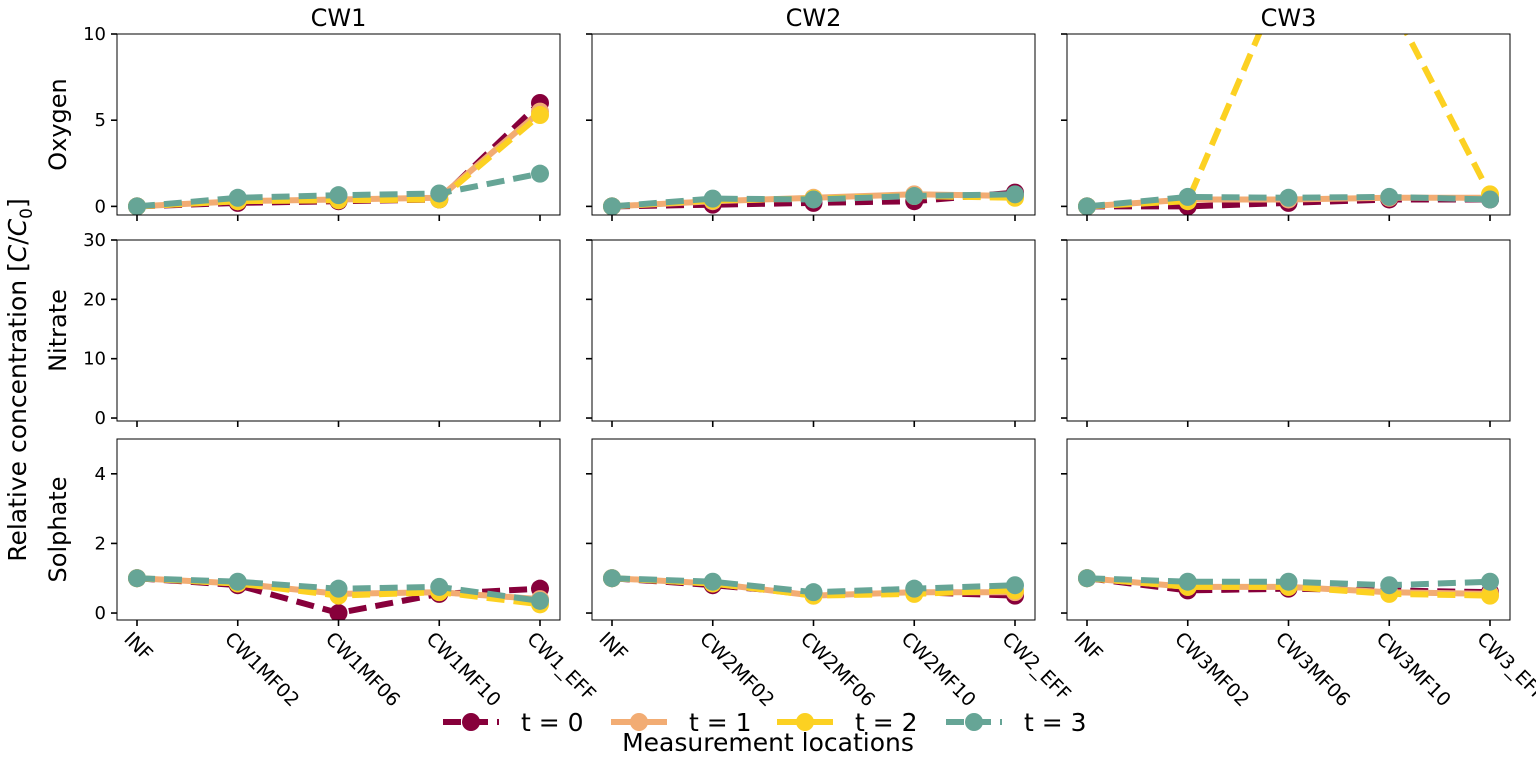  I want to click on row-label-solphate: Solphate, so click(58, 530).